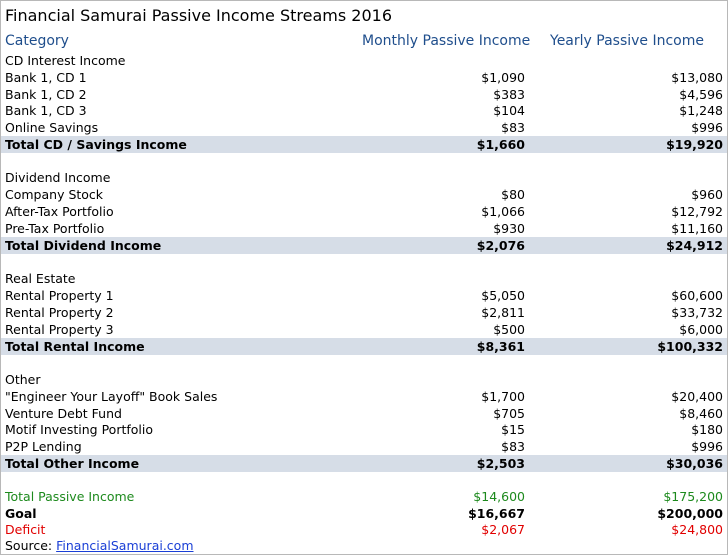  Describe the element at coordinates (697, 295) in the screenshot. I see `row-yearly: $60,600` at that location.